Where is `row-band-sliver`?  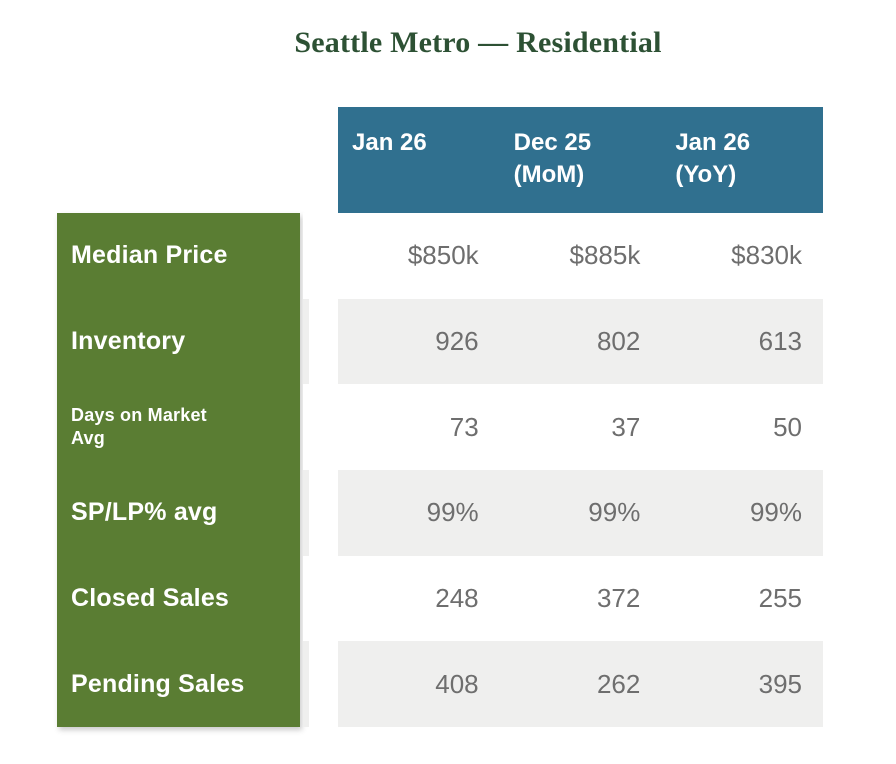
row-band-sliver is located at coordinates (306, 470).